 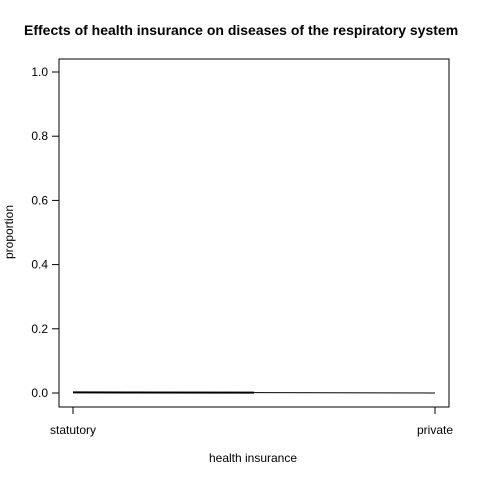 I want to click on y-axis-label: proportion, so click(x=9, y=232).